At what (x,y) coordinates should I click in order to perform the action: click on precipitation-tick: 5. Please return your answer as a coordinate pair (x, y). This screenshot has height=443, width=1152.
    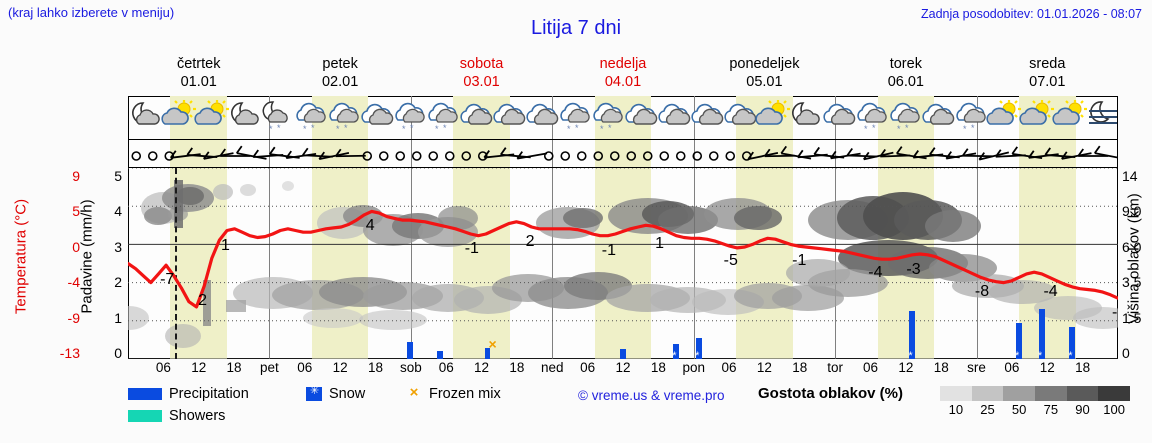
    Looking at the image, I should click on (118, 176).